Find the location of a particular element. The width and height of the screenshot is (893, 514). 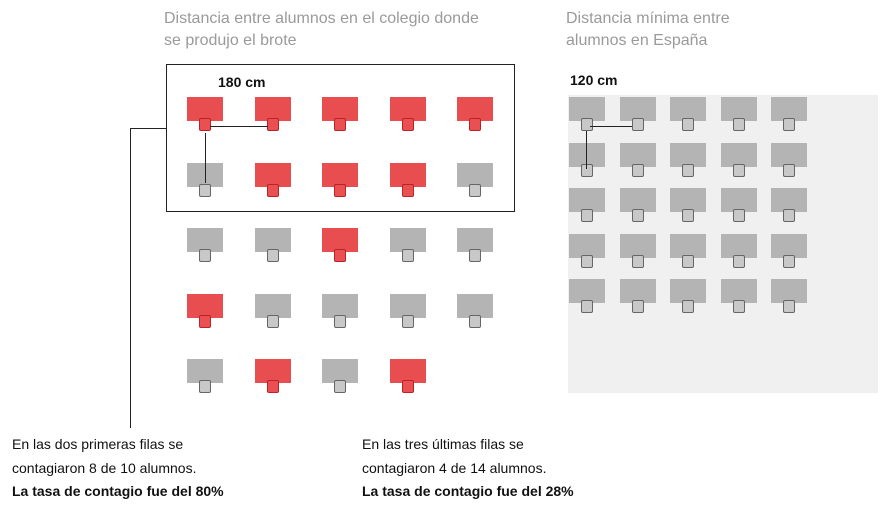

outbreak-distance-label: 180 cm is located at coordinates (242, 82).